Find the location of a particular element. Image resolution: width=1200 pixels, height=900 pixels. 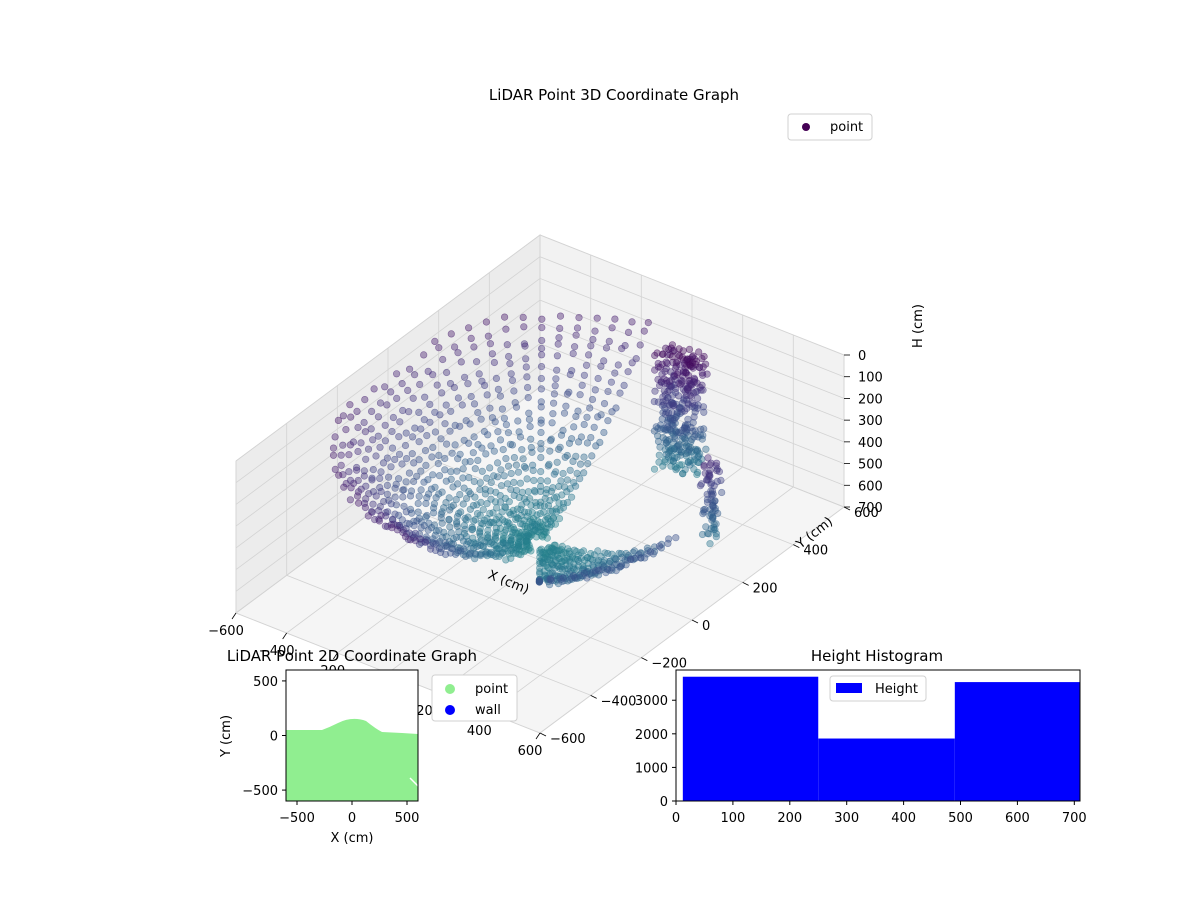

chart-2d-legend-marker-point is located at coordinates (450, 689).